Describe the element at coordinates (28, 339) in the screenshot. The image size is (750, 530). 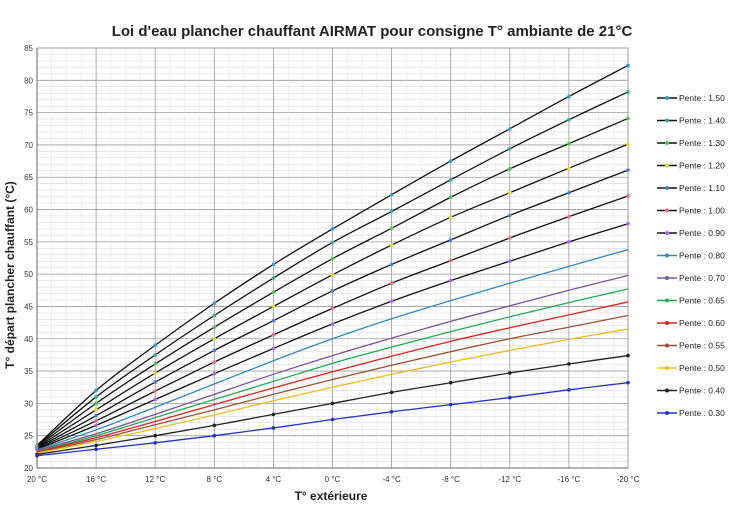
I see `y-tick-label: 40` at that location.